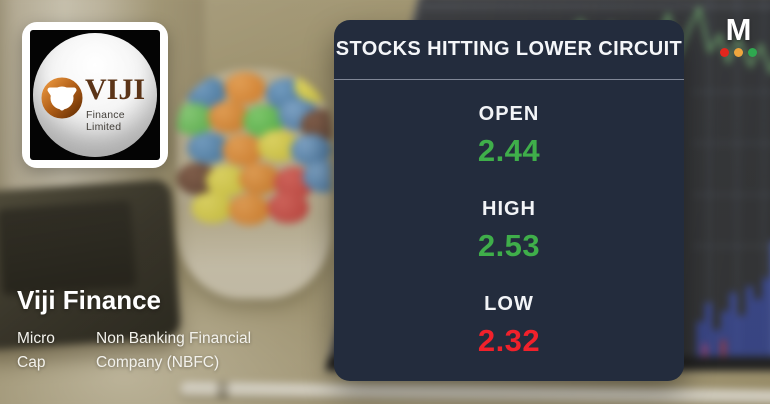  Describe the element at coordinates (174, 350) in the screenshot. I see `sector: Non Banking Financial Company (NBFC)` at that location.